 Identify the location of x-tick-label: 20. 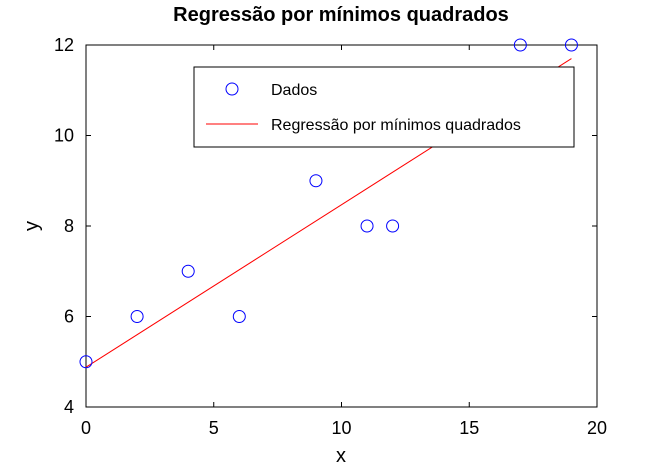
(597, 428).